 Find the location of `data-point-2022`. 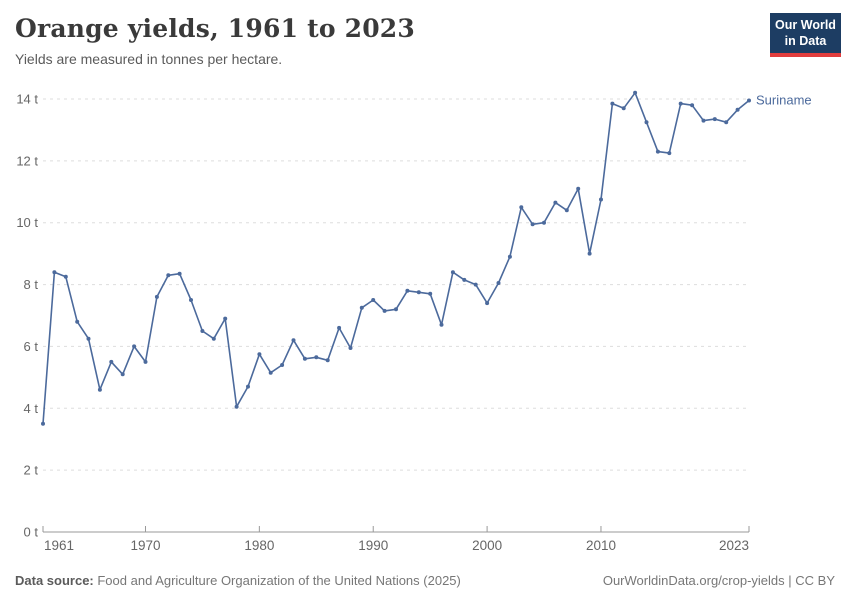

data-point-2022 is located at coordinates (737, 109).